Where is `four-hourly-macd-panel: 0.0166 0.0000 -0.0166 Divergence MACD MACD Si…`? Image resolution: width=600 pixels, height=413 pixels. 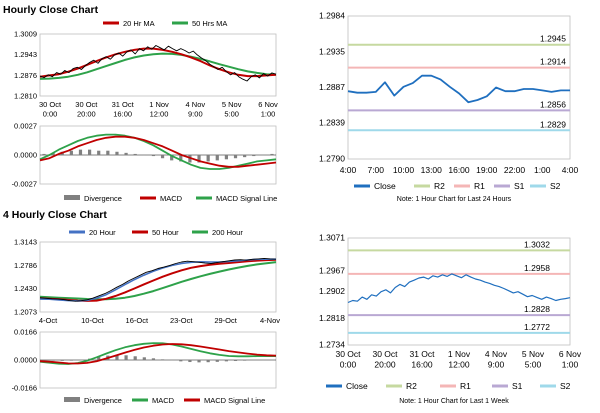
four-hourly-macd-panel: 0.0166 0.0000 -0.0166 Divergence MACD MACD Si… is located at coordinates (146, 370).